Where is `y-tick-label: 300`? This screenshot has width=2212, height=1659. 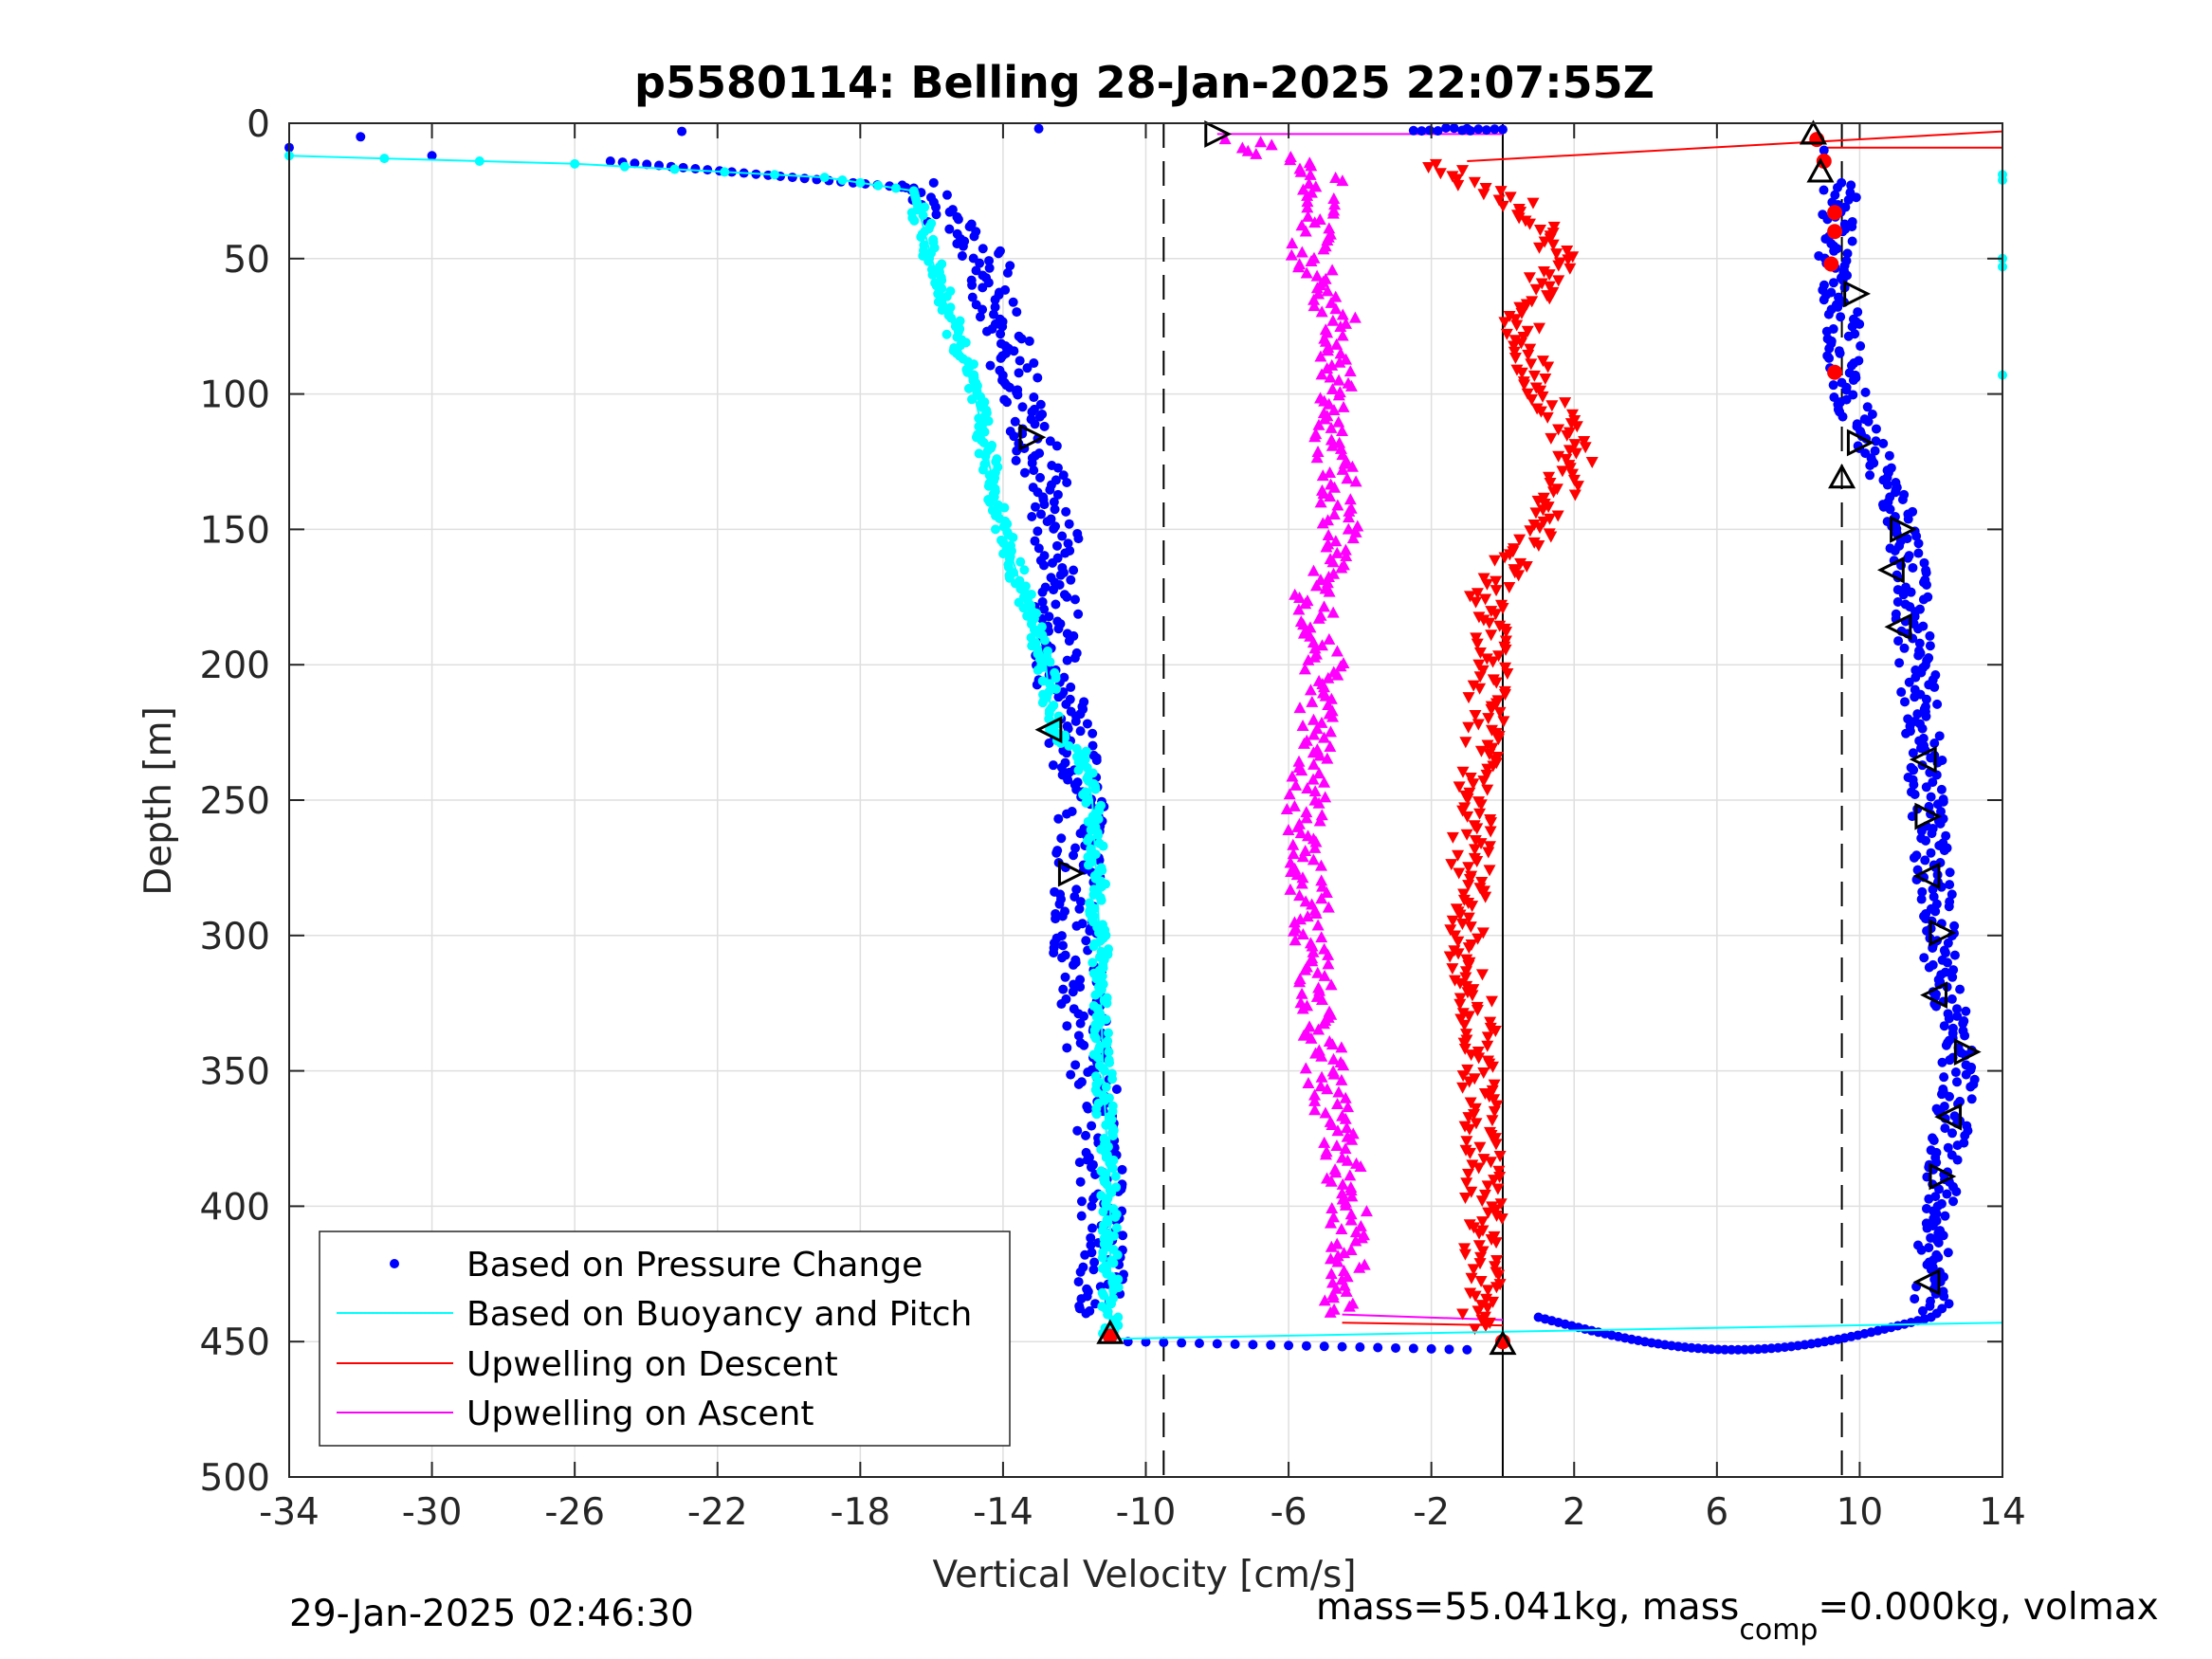 y-tick-label: 300 is located at coordinates (235, 937).